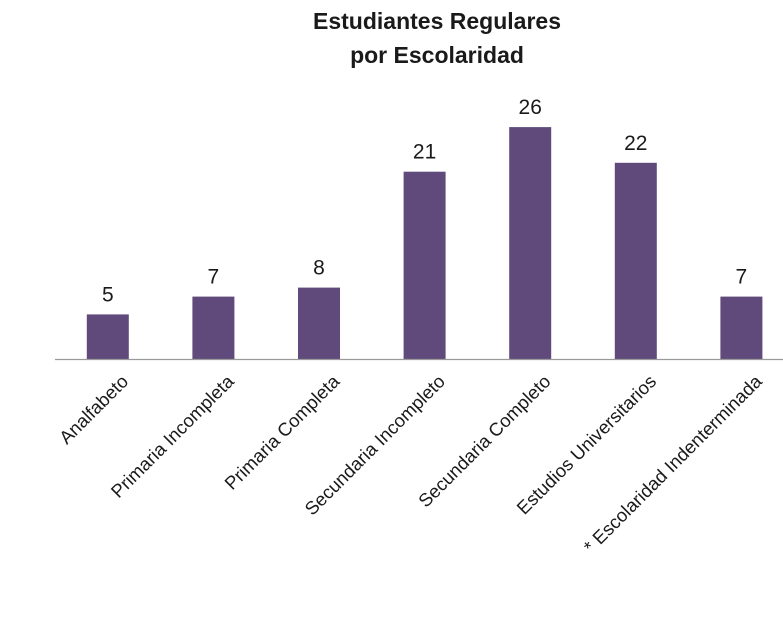 This screenshot has height=629, width=783. Describe the element at coordinates (424, 152) in the screenshot. I see `data-label-3: 21` at that location.